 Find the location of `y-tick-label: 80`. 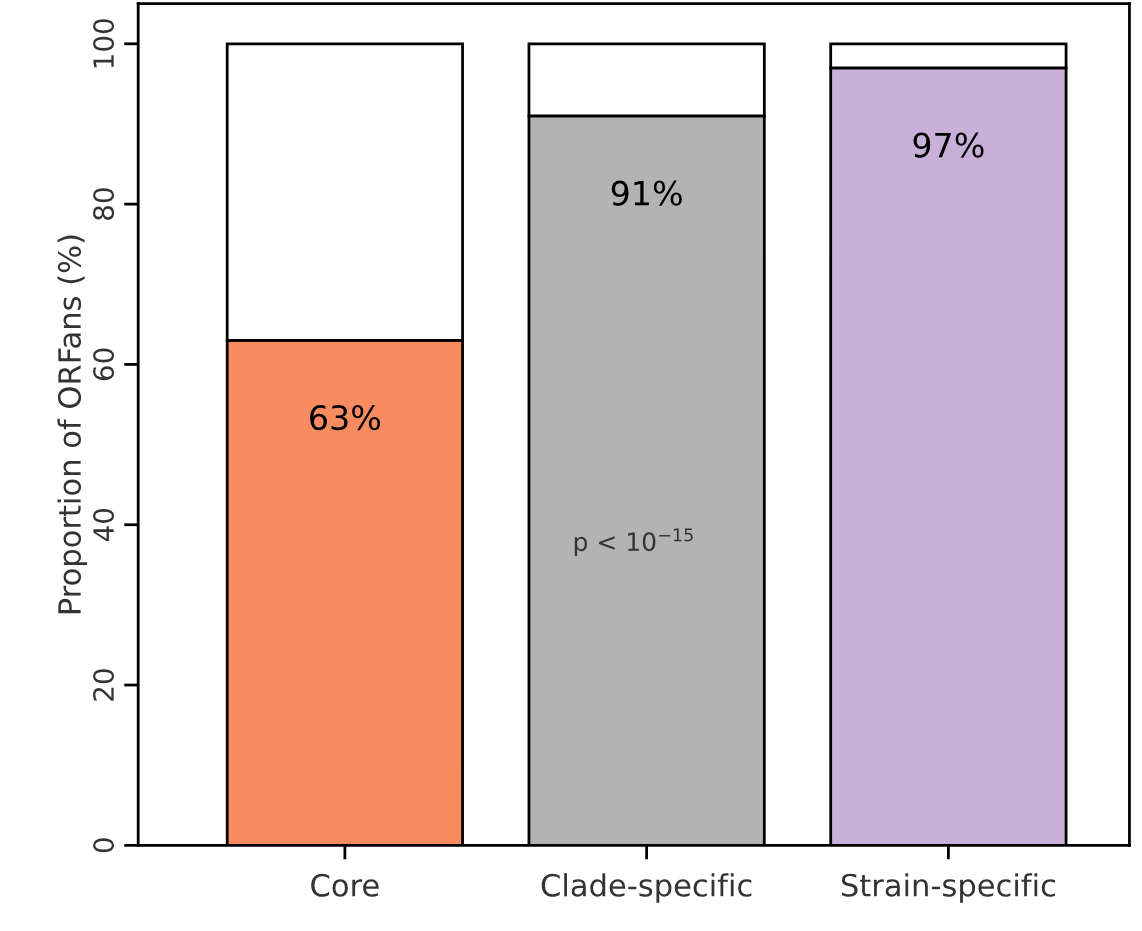

y-tick-label: 80 is located at coordinates (104, 204).